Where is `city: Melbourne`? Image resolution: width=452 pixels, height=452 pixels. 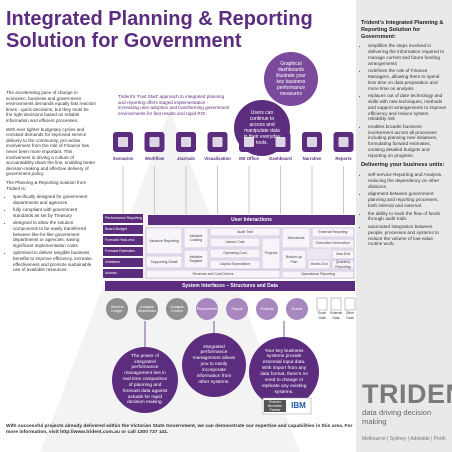
city: Melbourne is located at coordinates (374, 439).